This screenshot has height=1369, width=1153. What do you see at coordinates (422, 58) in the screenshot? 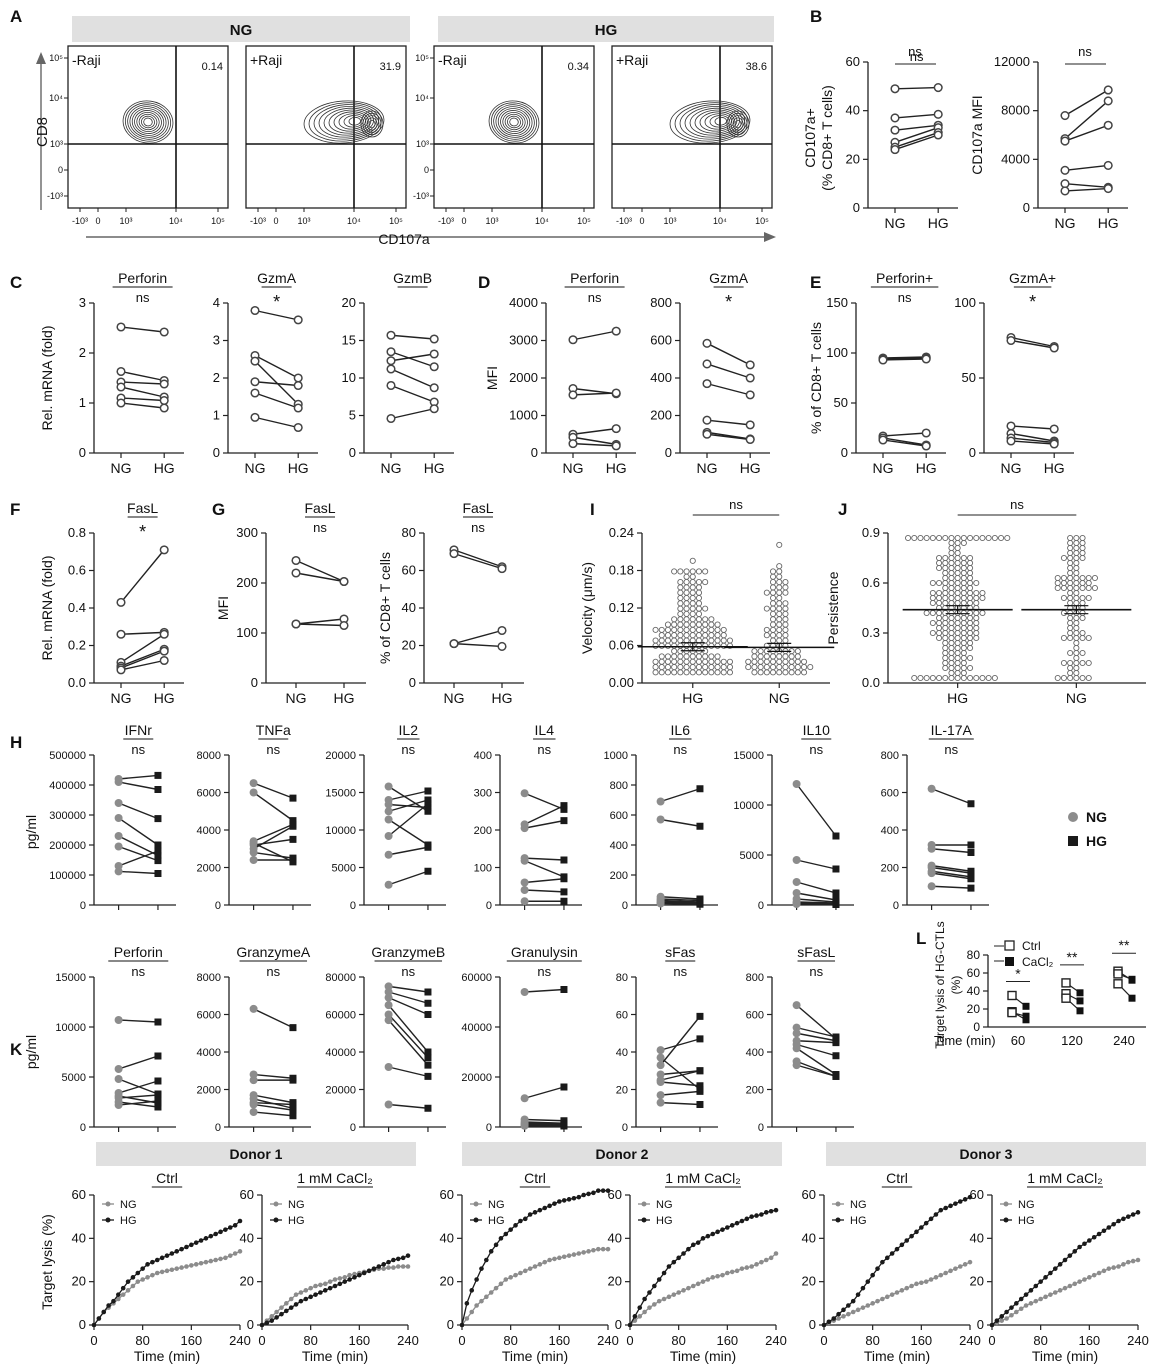
I see `y-tick-label: 10⁵` at bounding box center [422, 58].